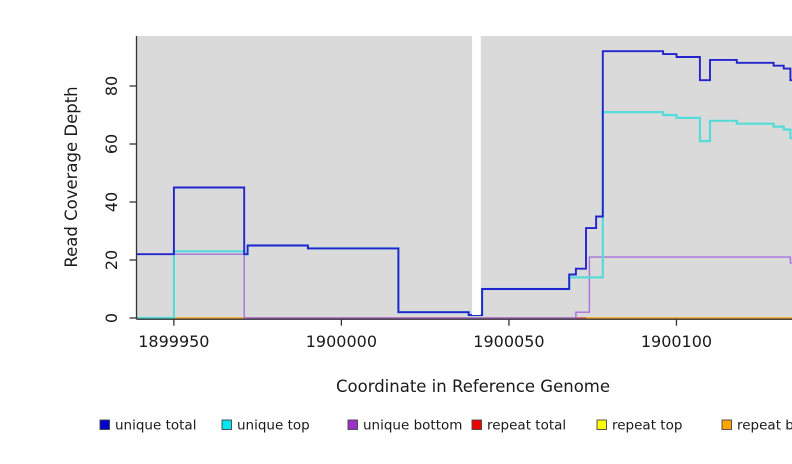 This screenshot has height=464, width=792. I want to click on legend-item-repeat-top: repeat top, so click(639, 426).